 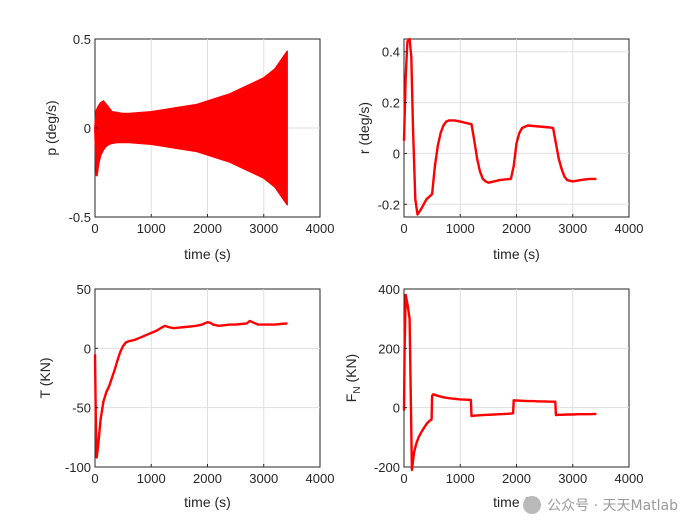 I want to click on ylabel-fn-unit: (KN), so click(x=351, y=370).